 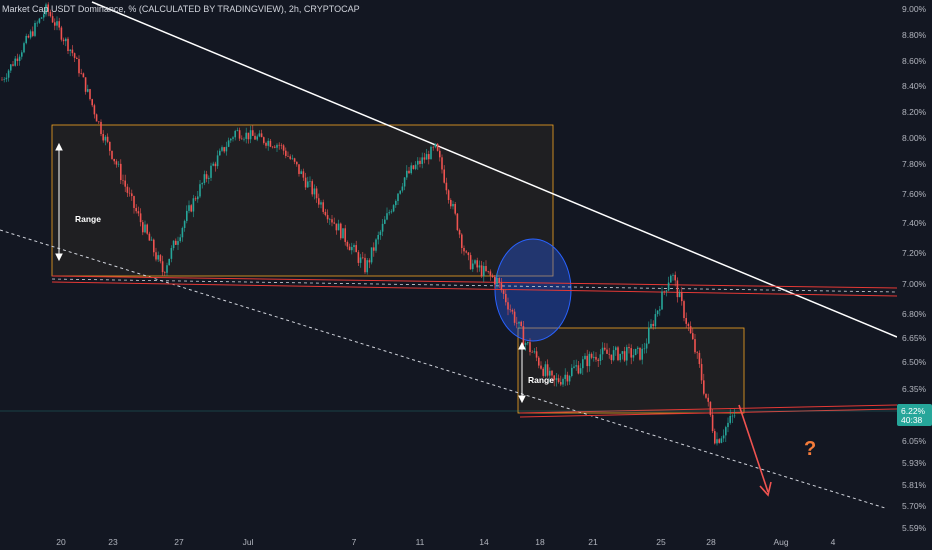 I want to click on x-axis: 20 23 27 Jul 7 11 14 18 21 25 28 Aug 4, so click(x=445, y=542).